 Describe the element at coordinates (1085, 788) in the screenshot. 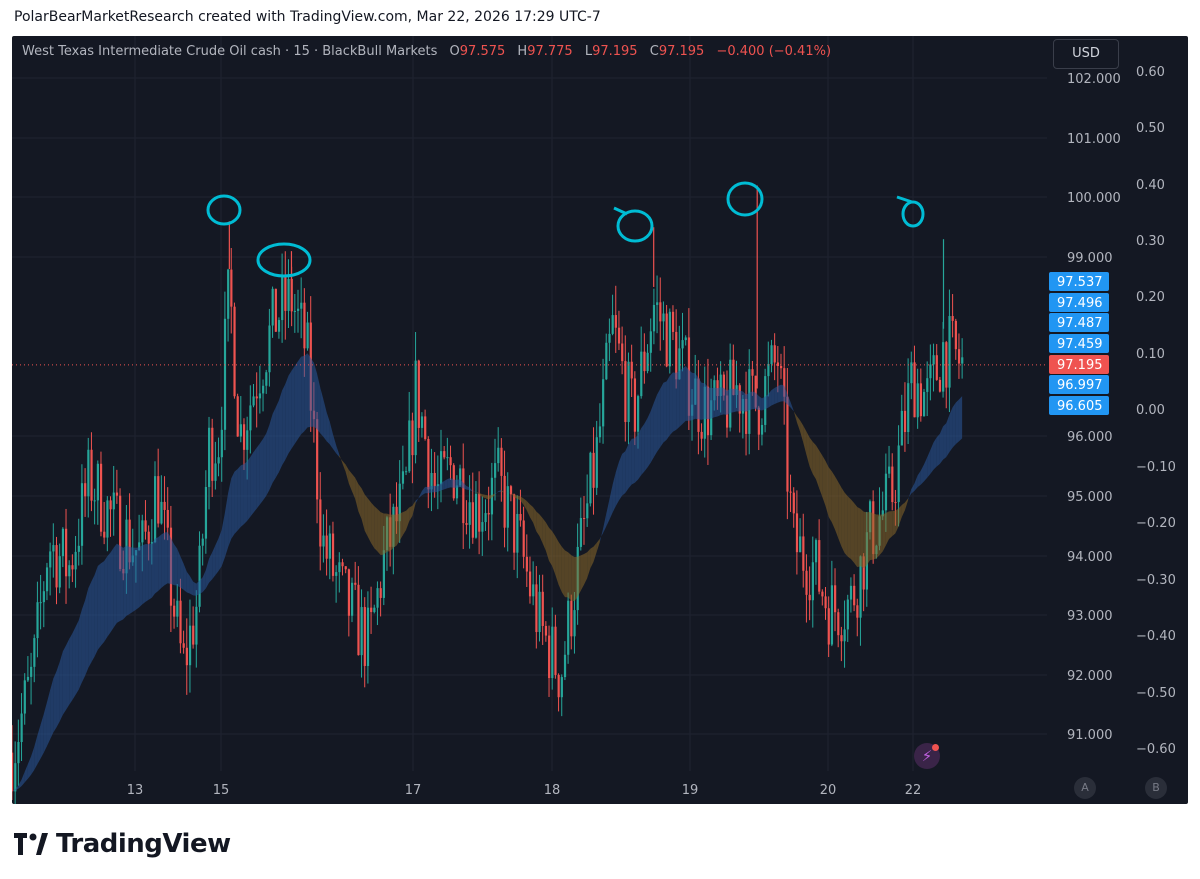

I see `auto-scale-button: A` at that location.